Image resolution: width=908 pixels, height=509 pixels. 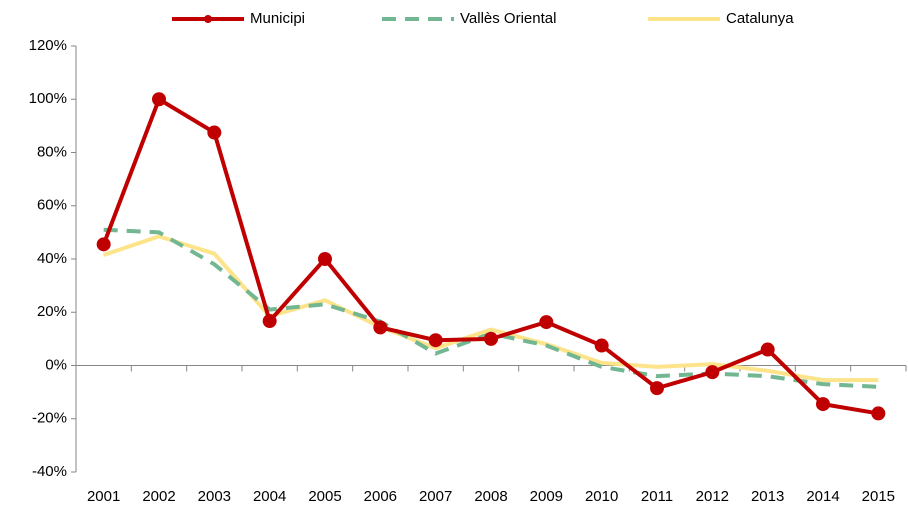 What do you see at coordinates (760, 18) in the screenshot?
I see `legend-label: Catalunya` at bounding box center [760, 18].